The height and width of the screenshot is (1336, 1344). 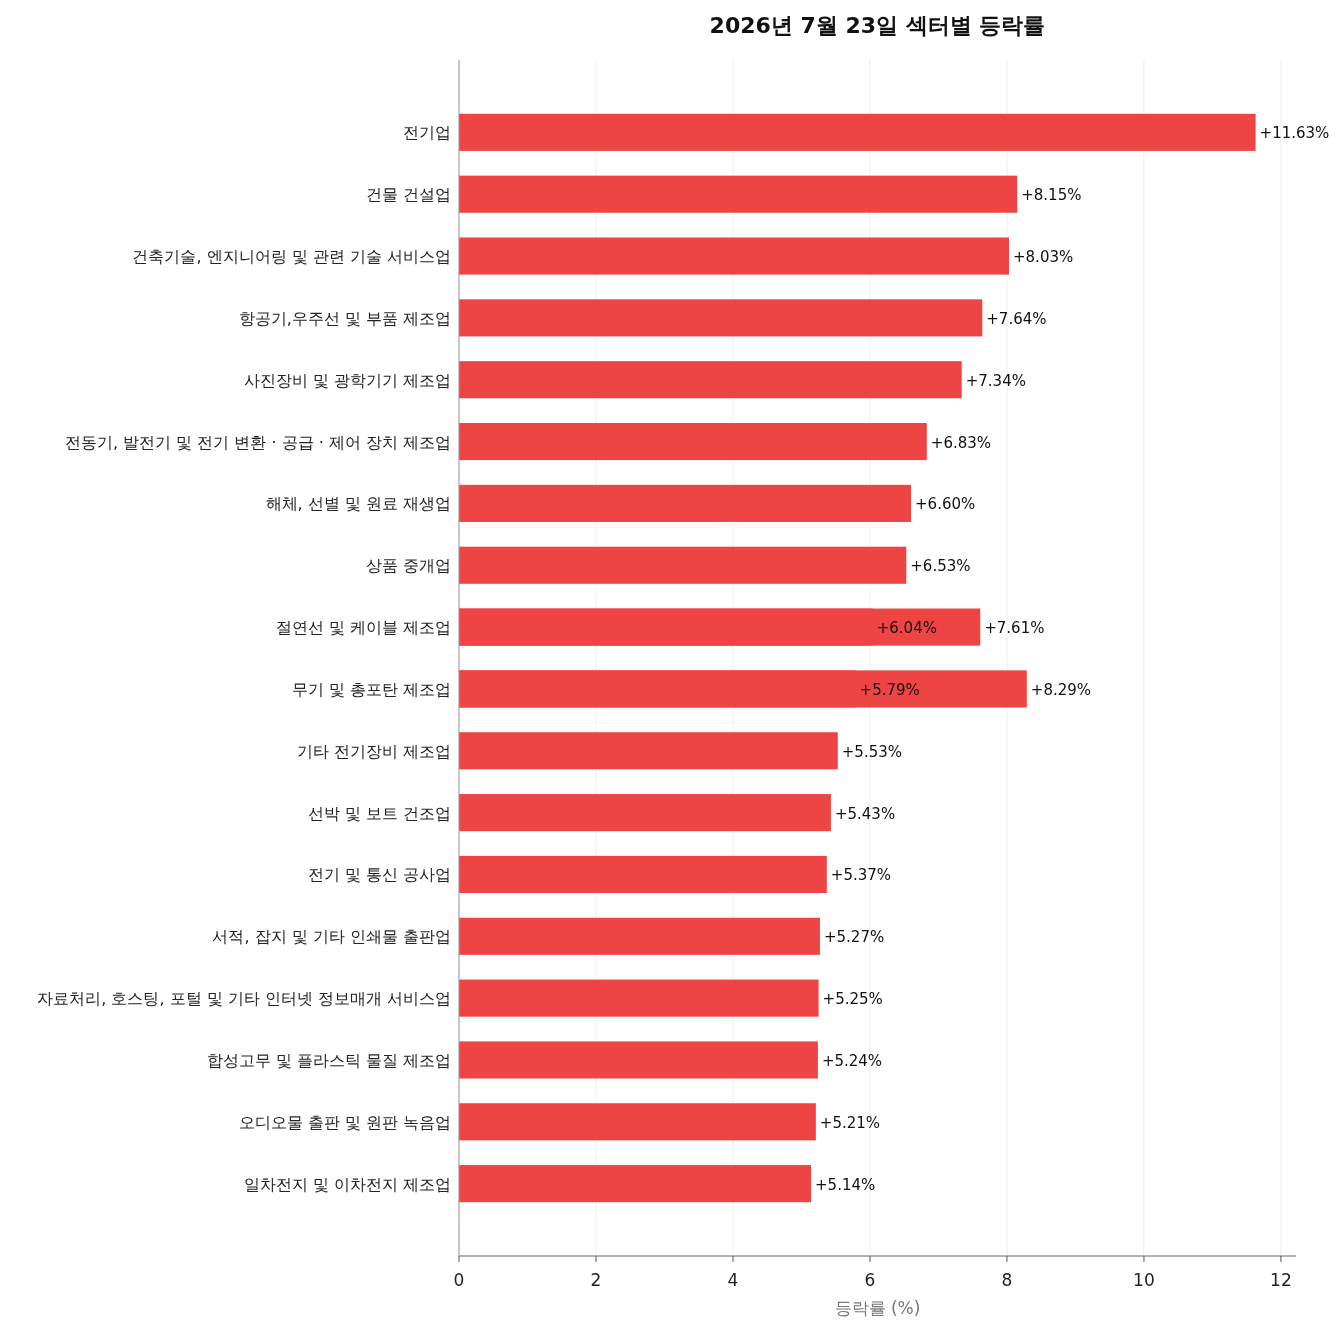 I want to click on y-tick-label: 일차전지 및 이차전지 제조업, so click(x=347, y=1184).